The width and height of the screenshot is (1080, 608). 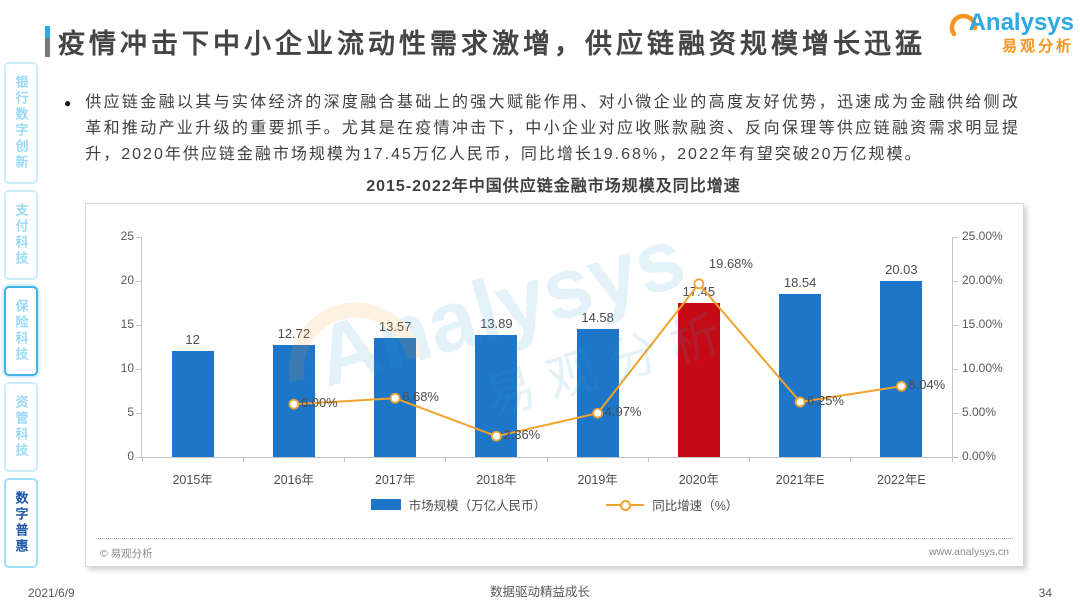 What do you see at coordinates (730, 263) in the screenshot?
I see `line-value-label: 19.68%` at bounding box center [730, 263].